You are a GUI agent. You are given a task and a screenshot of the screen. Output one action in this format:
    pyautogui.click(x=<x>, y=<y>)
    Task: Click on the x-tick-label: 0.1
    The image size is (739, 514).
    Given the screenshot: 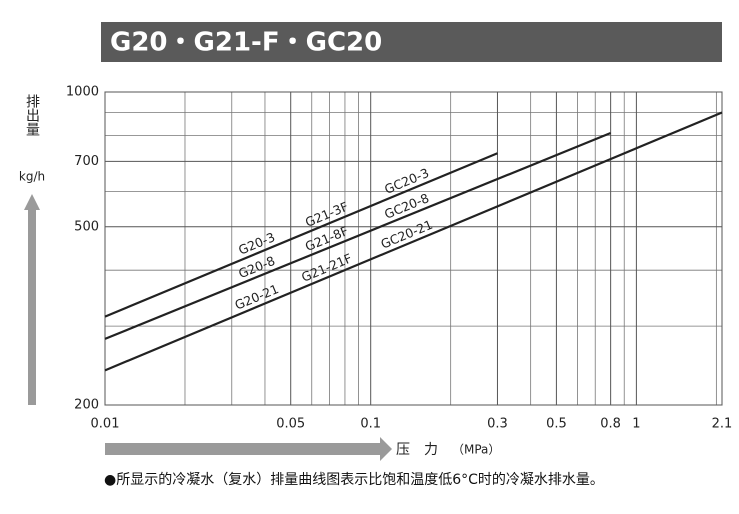 What is the action you would take?
    pyautogui.click(x=370, y=424)
    